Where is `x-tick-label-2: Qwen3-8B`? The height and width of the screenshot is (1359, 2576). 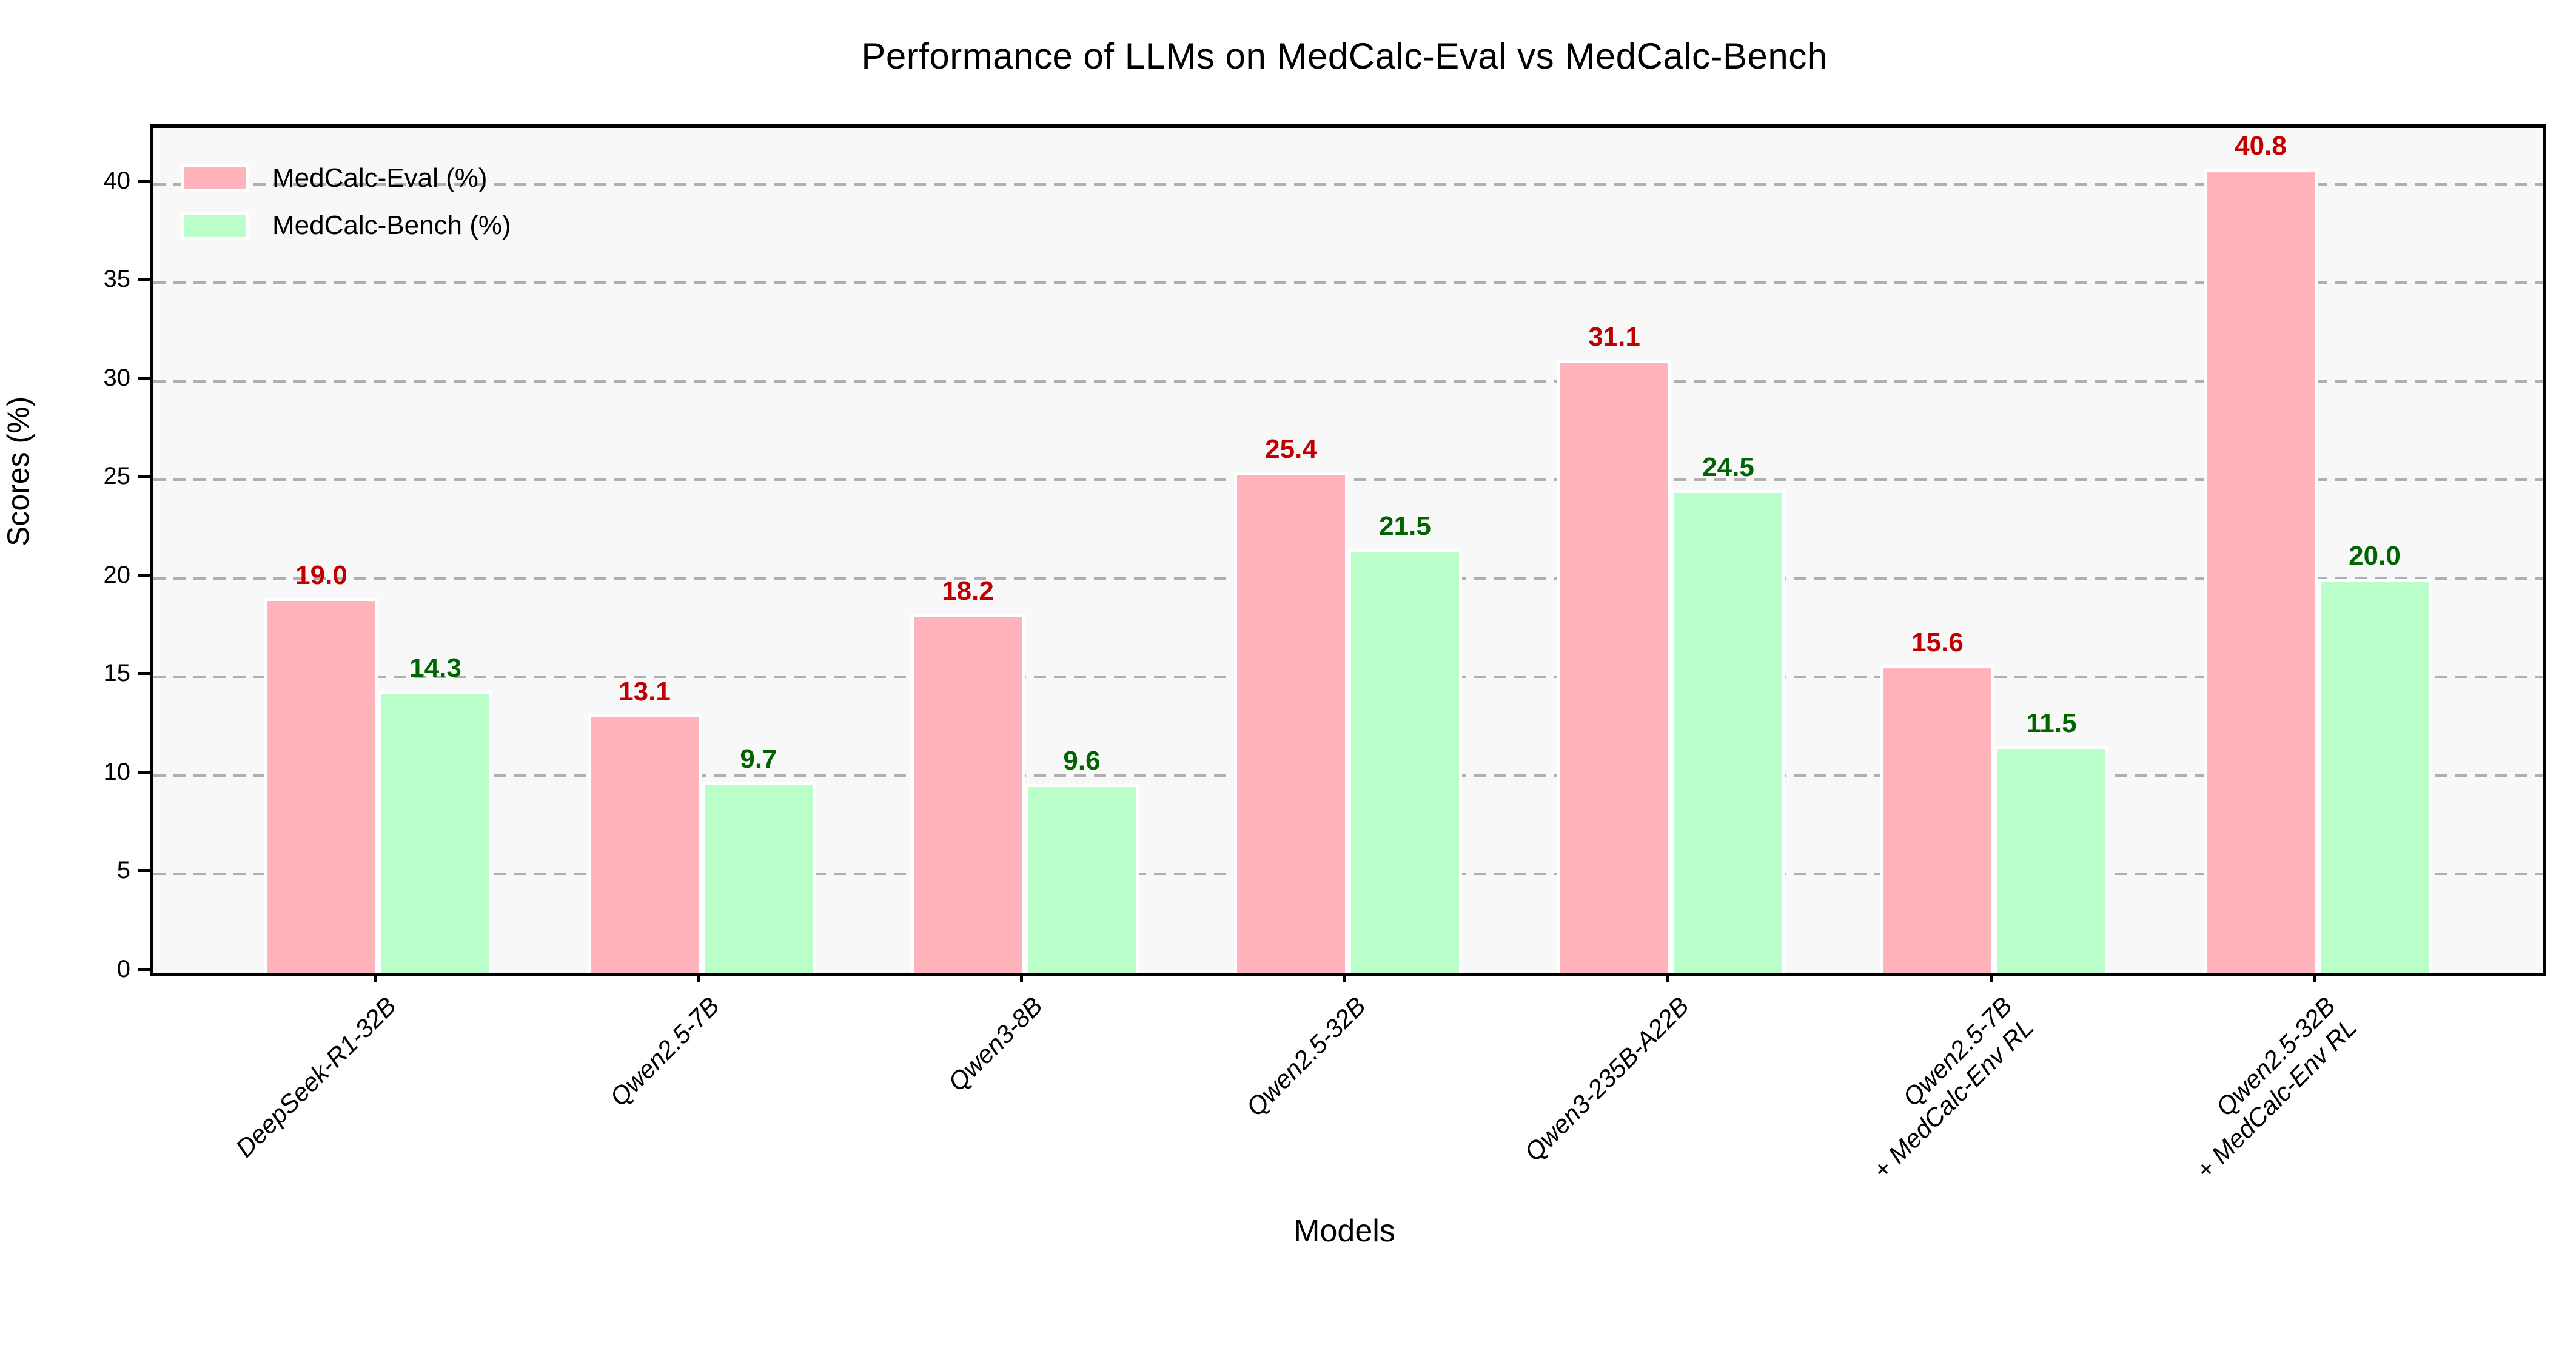 x-tick-label-2: Qwen3-8B is located at coordinates (995, 1044).